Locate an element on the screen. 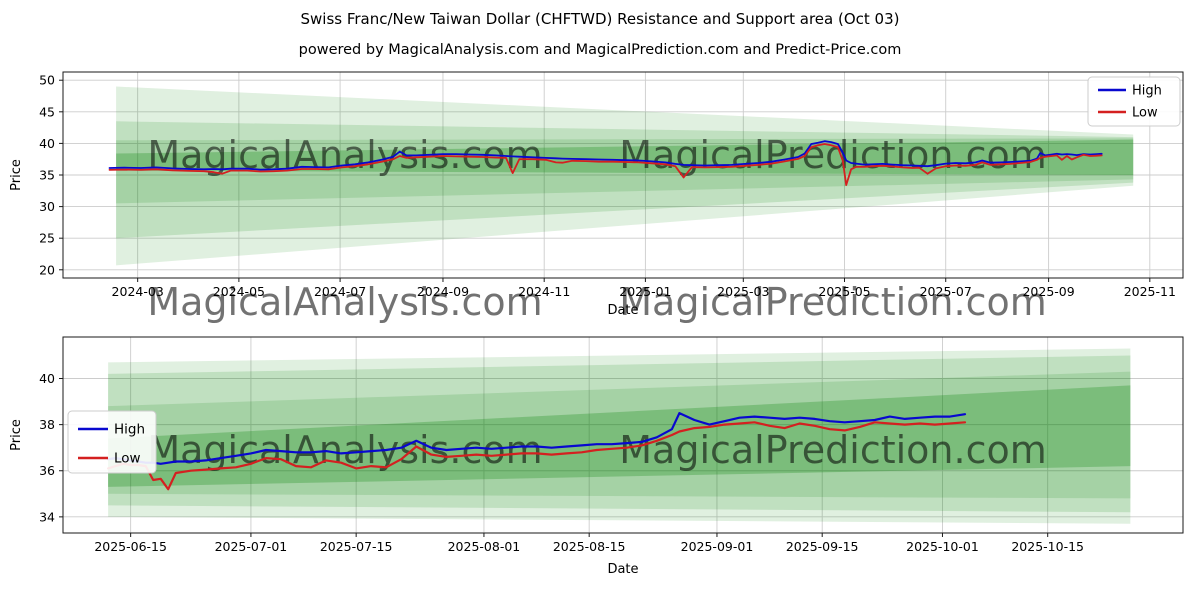 Image resolution: width=1200 pixels, height=600 pixels. y-tick-label: 34 is located at coordinates (47, 516).